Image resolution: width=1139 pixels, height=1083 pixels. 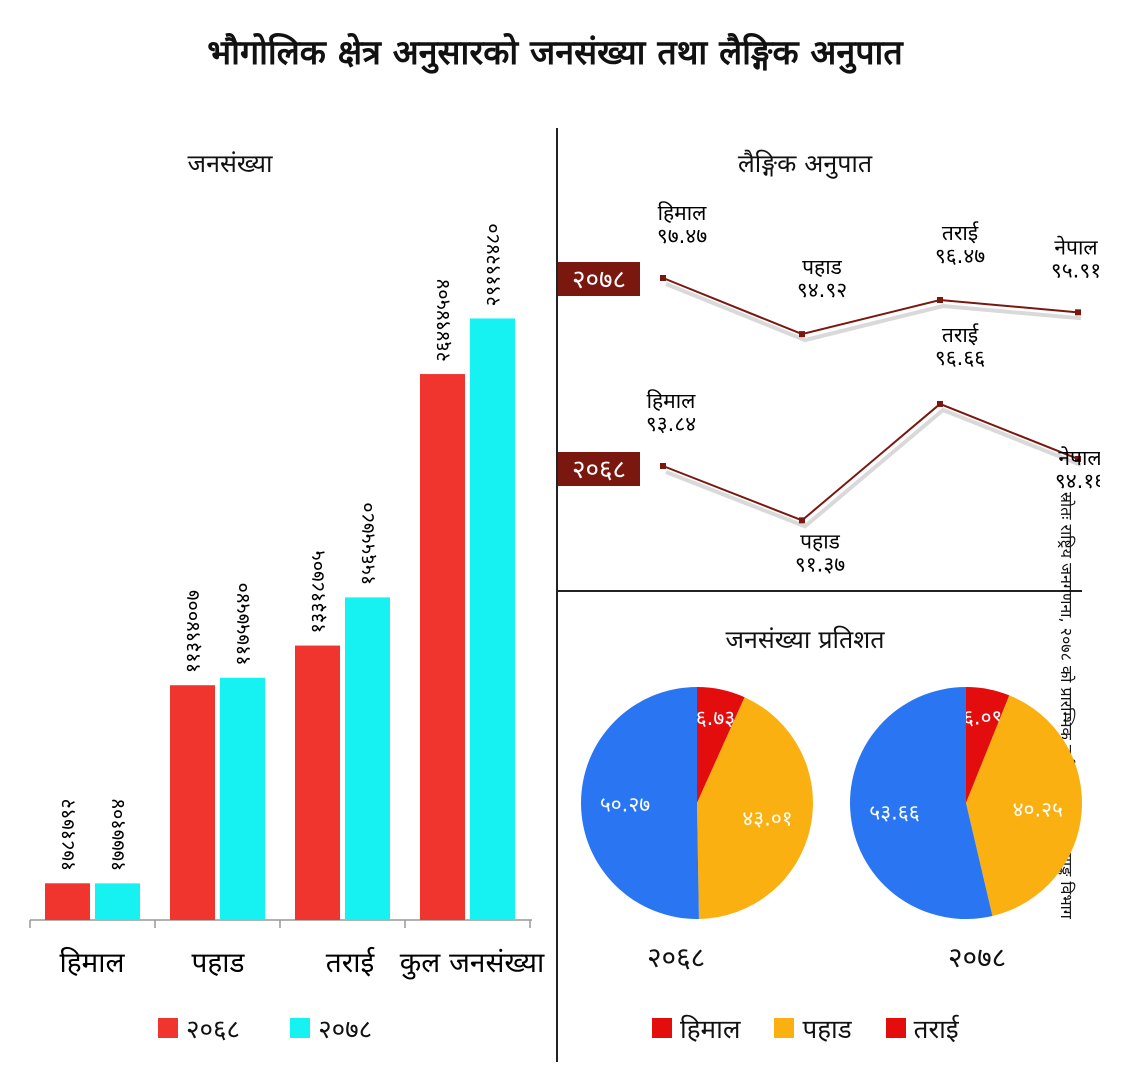 I want to click on vertical-divider, so click(x=557, y=595).